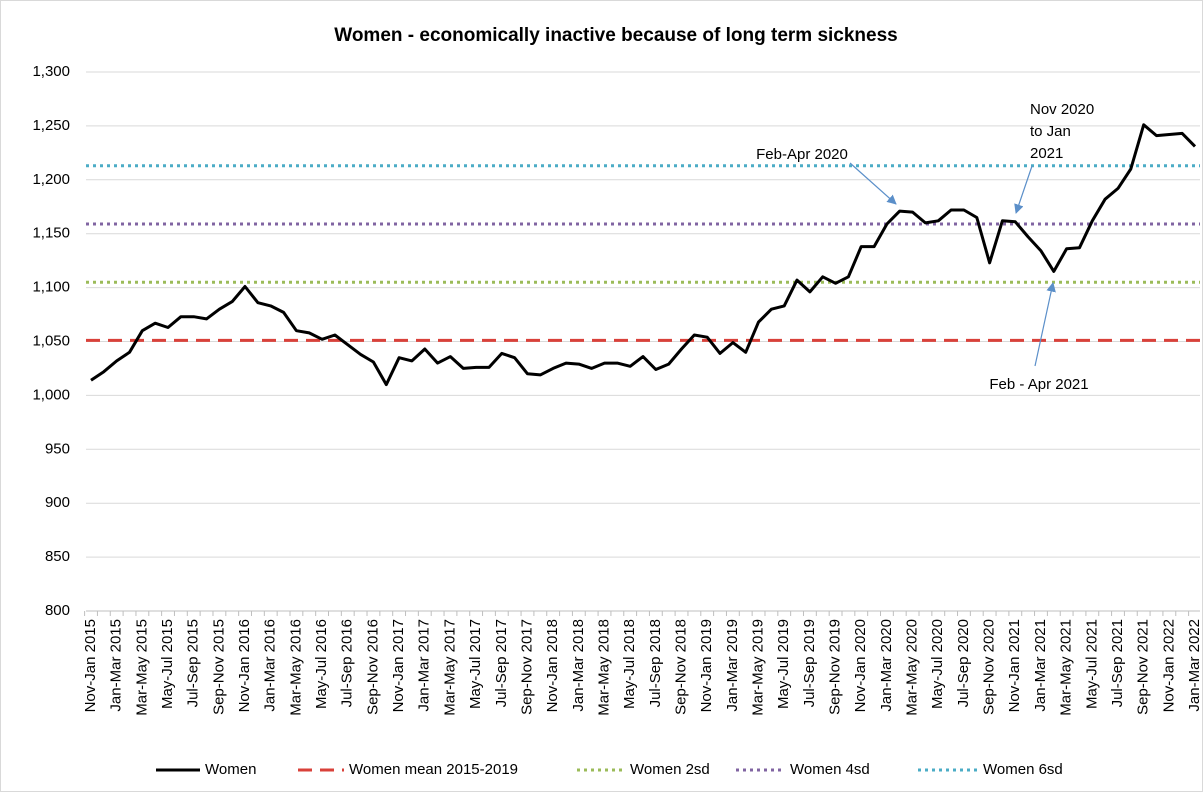 This screenshot has width=1203, height=792. Describe the element at coordinates (449, 667) in the screenshot. I see `x-tick-label: Mar-May 2017` at that location.